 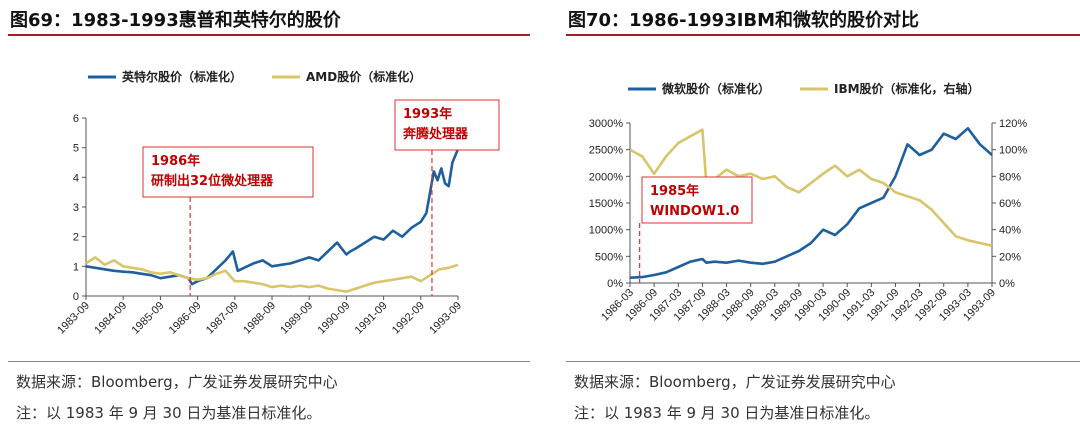 What do you see at coordinates (110, 318) in the screenshot?
I see `x-tick-label: 1984-09` at bounding box center [110, 318].